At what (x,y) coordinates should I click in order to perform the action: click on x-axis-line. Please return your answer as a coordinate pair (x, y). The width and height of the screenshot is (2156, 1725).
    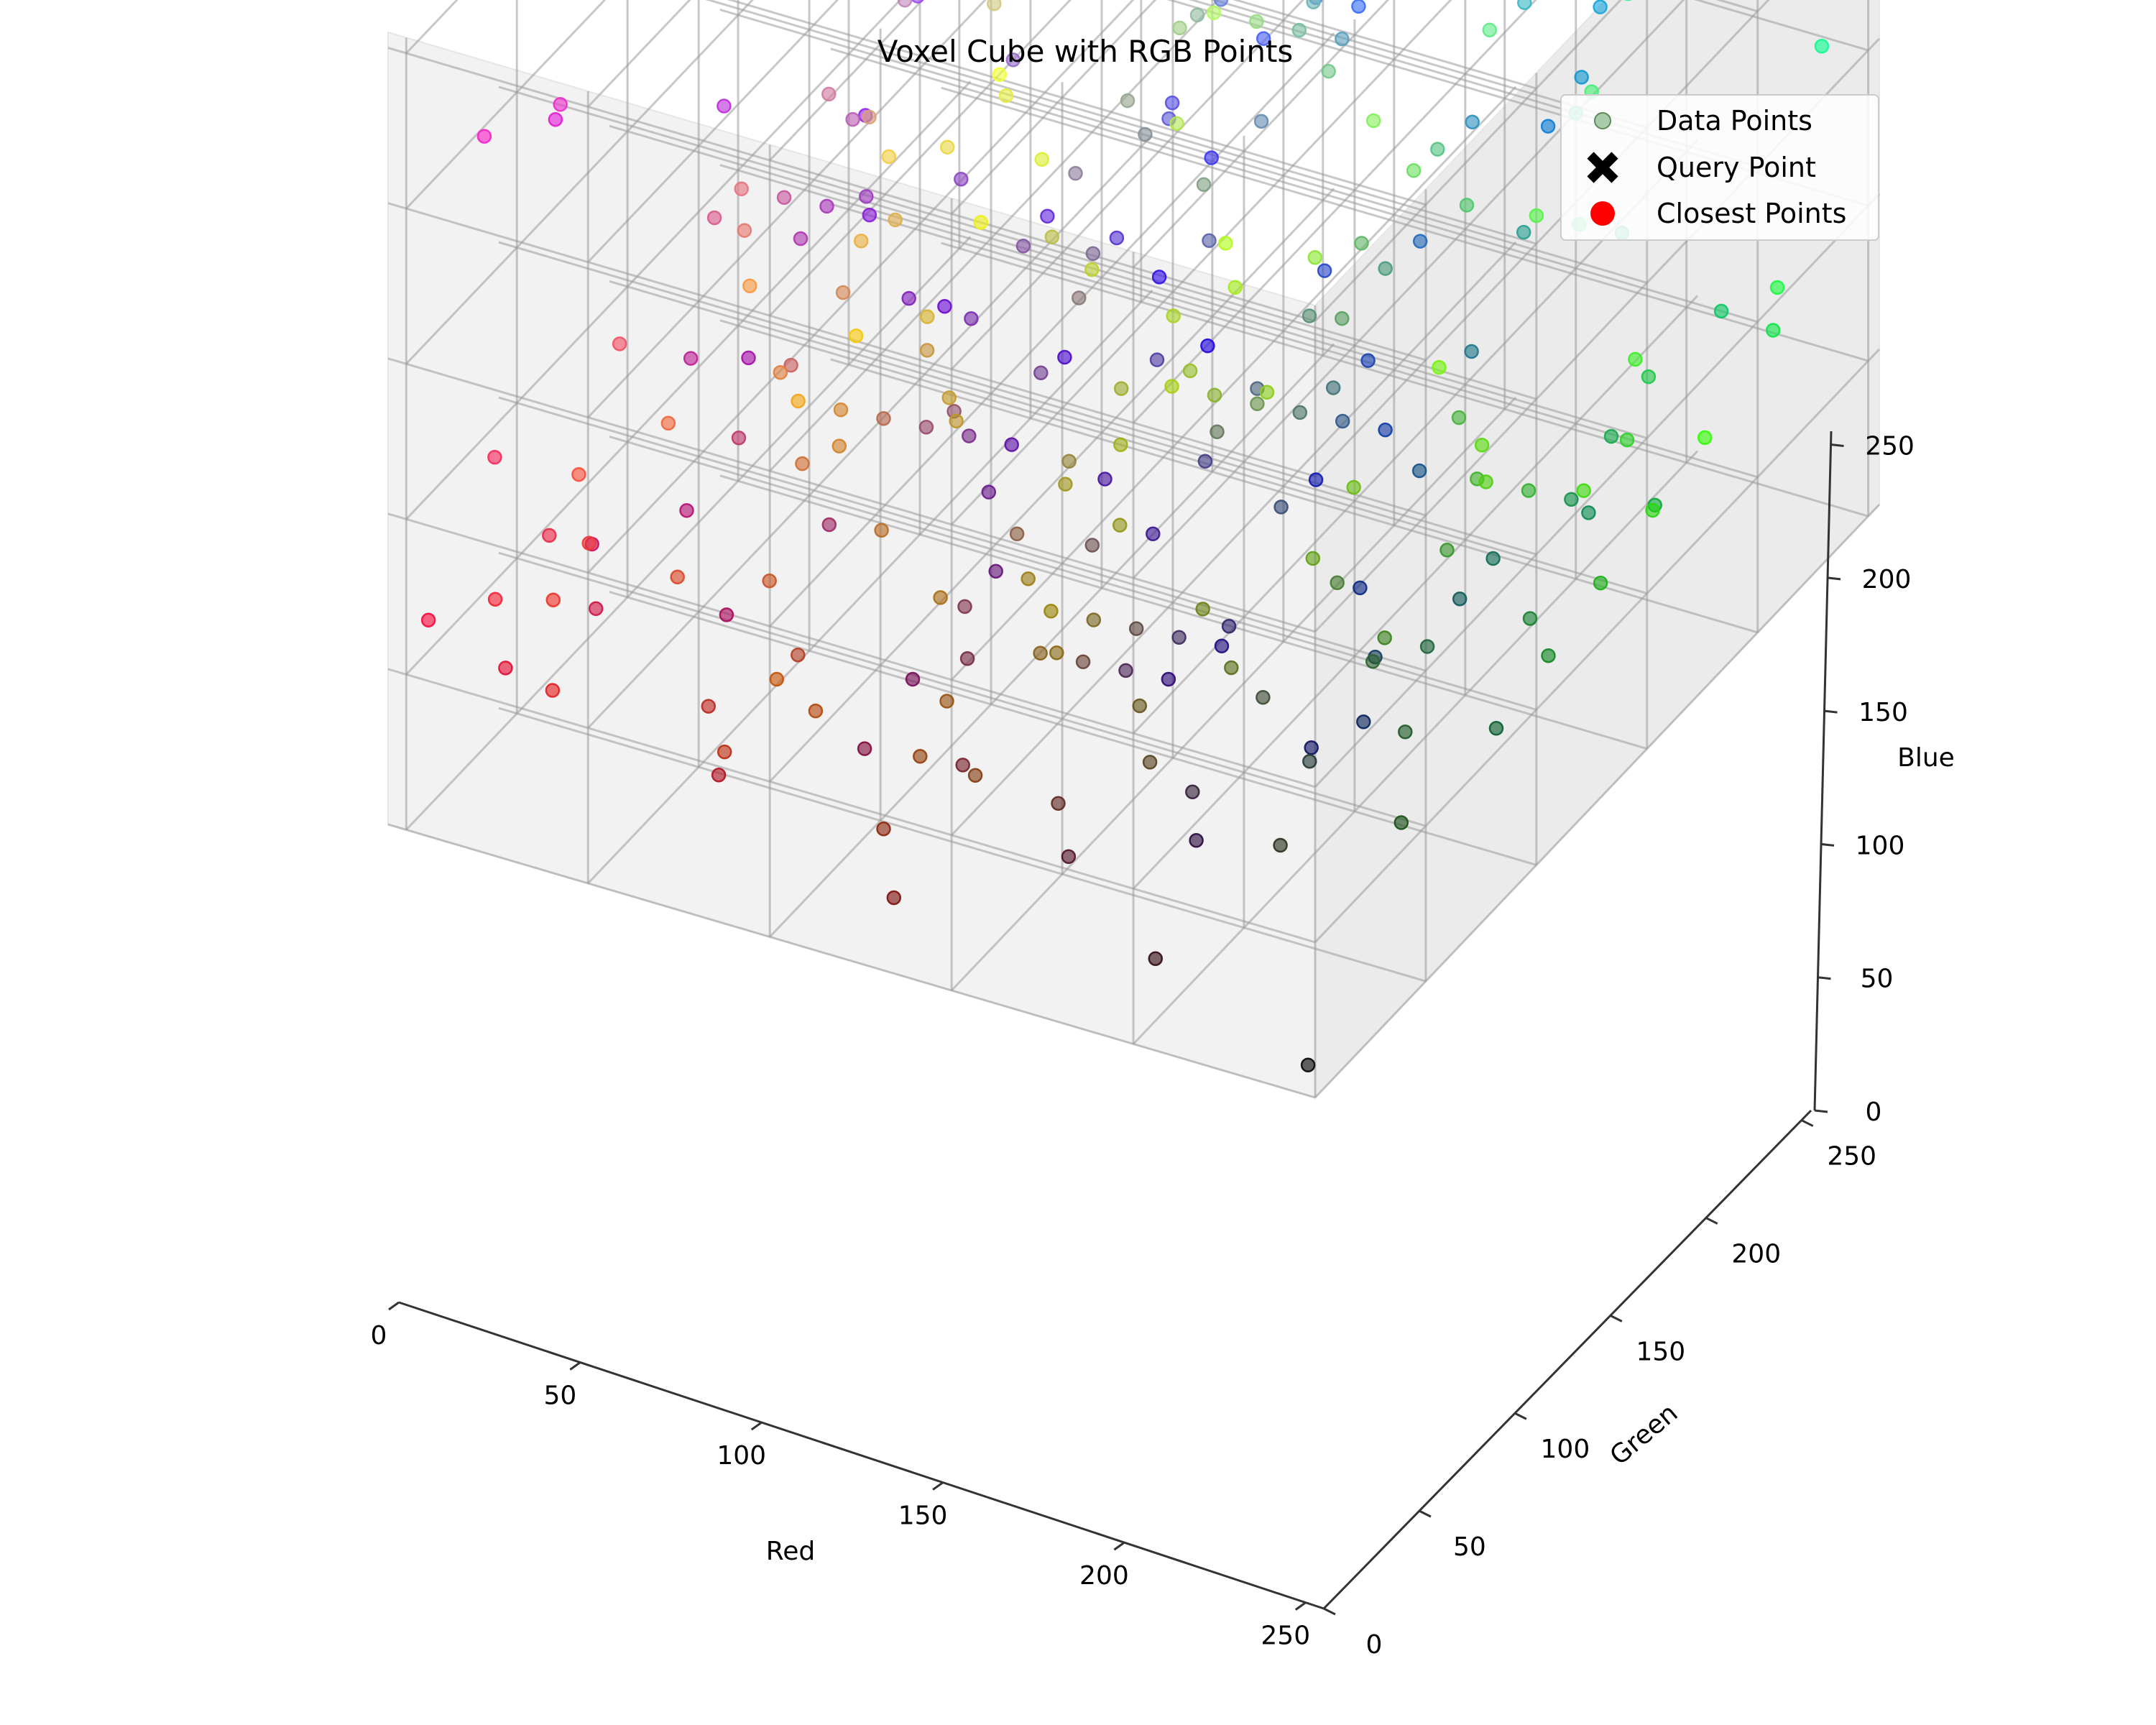
    Looking at the image, I should click on (861, 1455).